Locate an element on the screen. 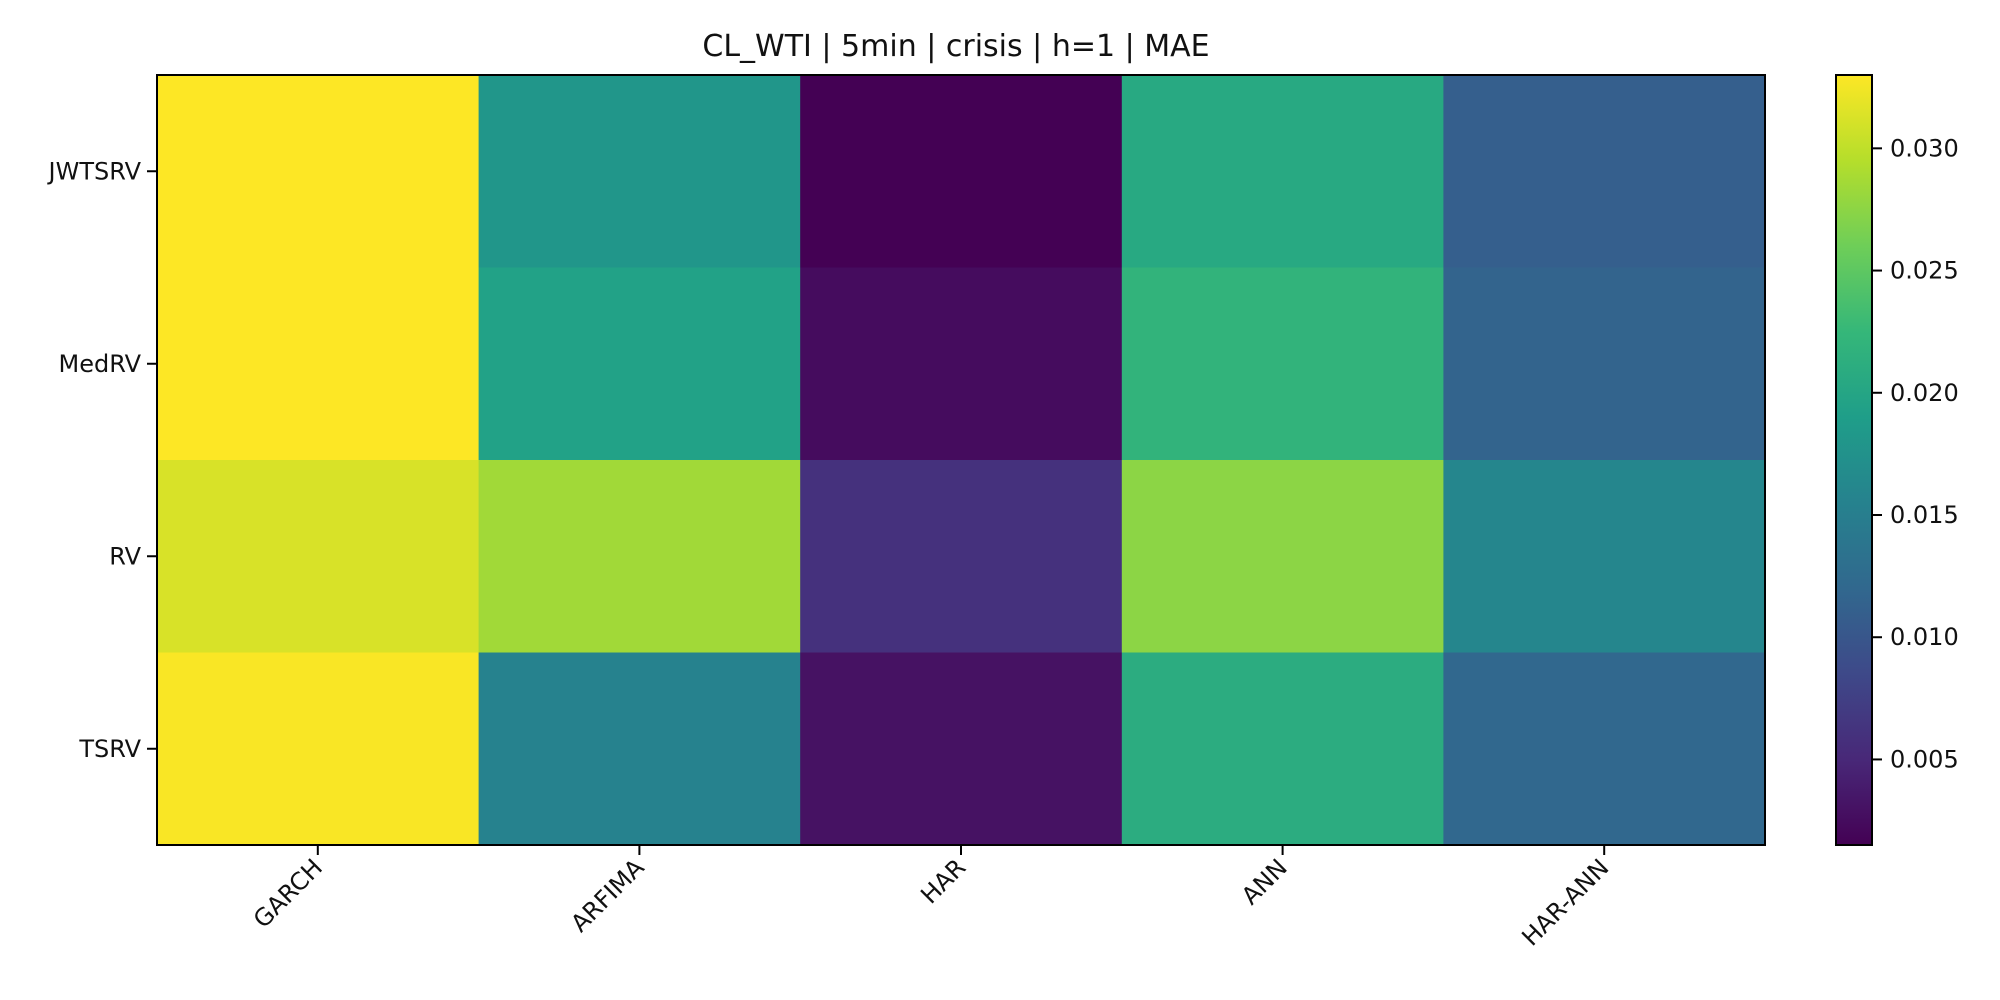 The image size is (2000, 1000). colorbar-tick-label: 0.020 is located at coordinates (1924, 393).